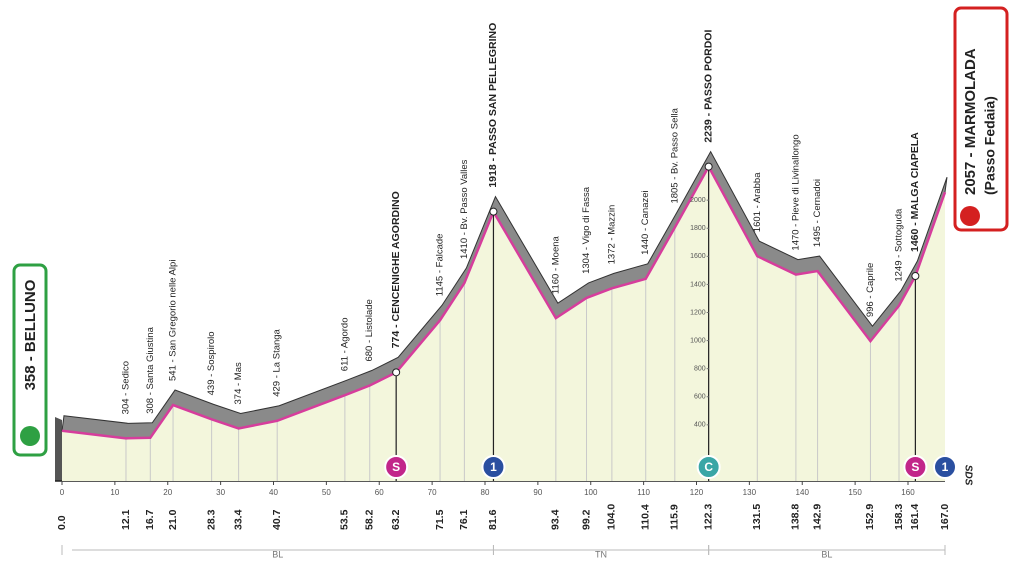 This screenshot has width=1024, height=564. What do you see at coordinates (150, 369) in the screenshot?
I see `waypoint-label: 308 - Santa Giustina` at bounding box center [150, 369].